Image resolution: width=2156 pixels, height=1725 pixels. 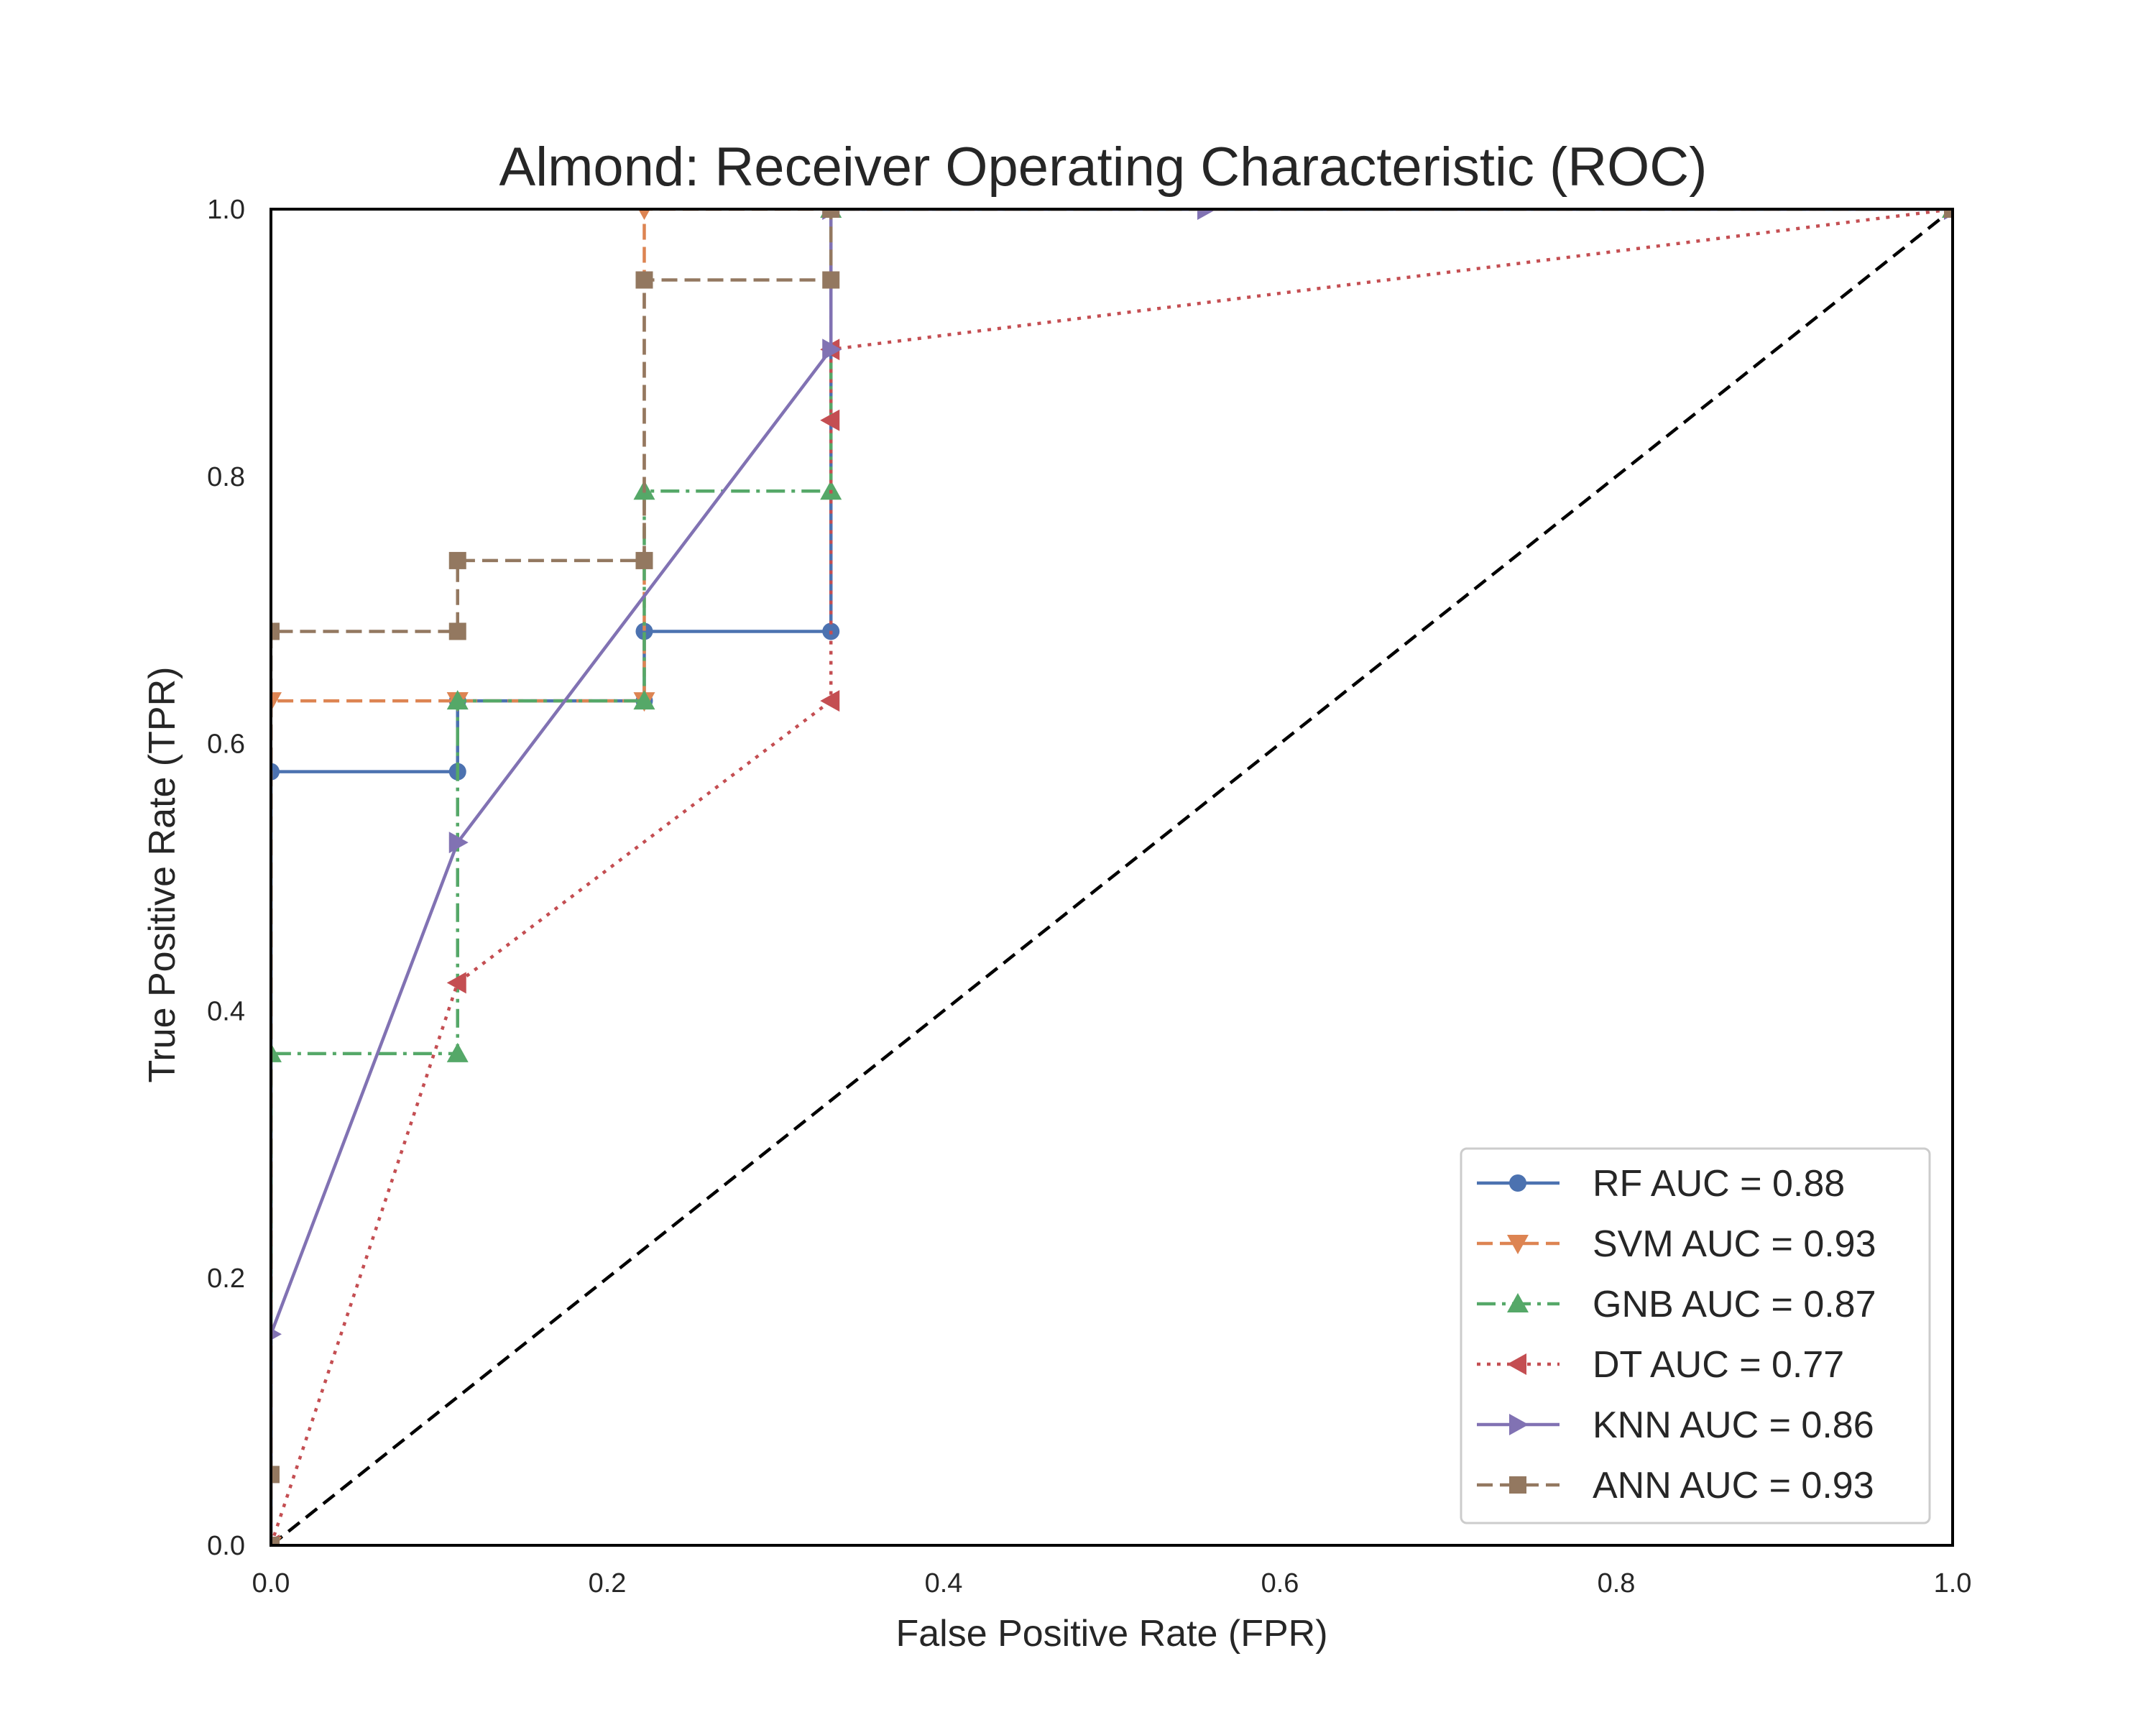 What do you see at coordinates (226, 745) in the screenshot?
I see `y-tick-label: 0.6` at bounding box center [226, 745].